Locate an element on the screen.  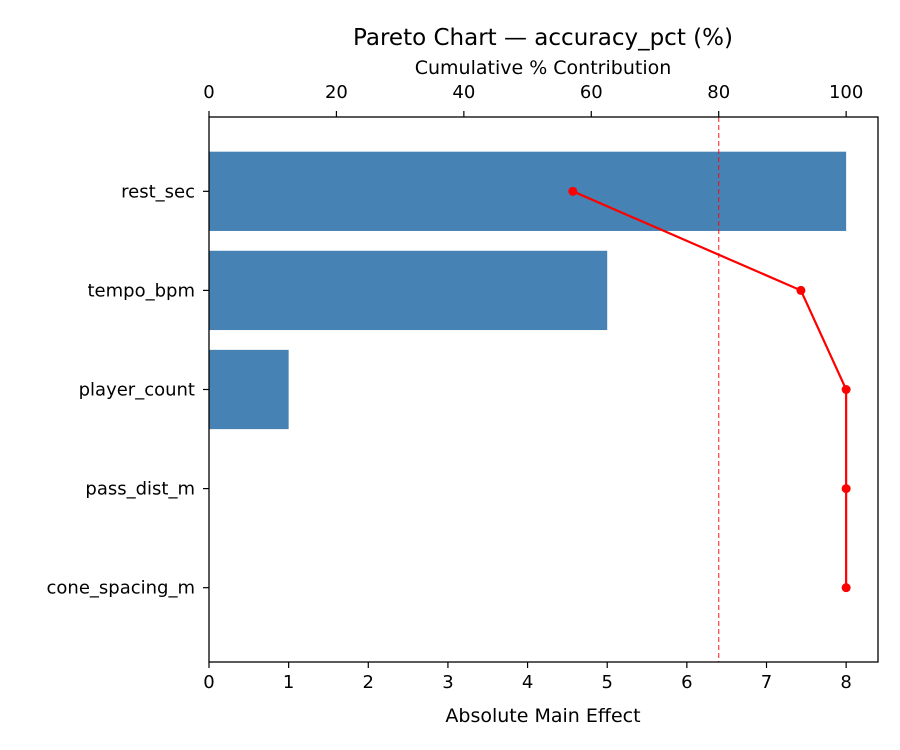
x-tick-label: 8 is located at coordinates (845, 682).